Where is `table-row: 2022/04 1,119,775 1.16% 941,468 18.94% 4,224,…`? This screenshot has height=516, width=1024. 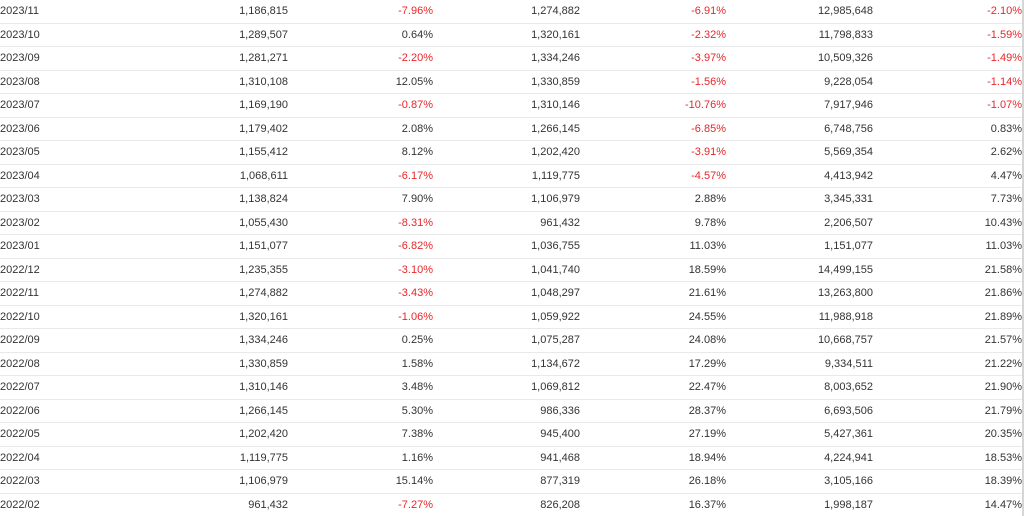 table-row: 2022/04 1,119,775 1.16% 941,468 18.94% 4,224,… is located at coordinates (511, 458).